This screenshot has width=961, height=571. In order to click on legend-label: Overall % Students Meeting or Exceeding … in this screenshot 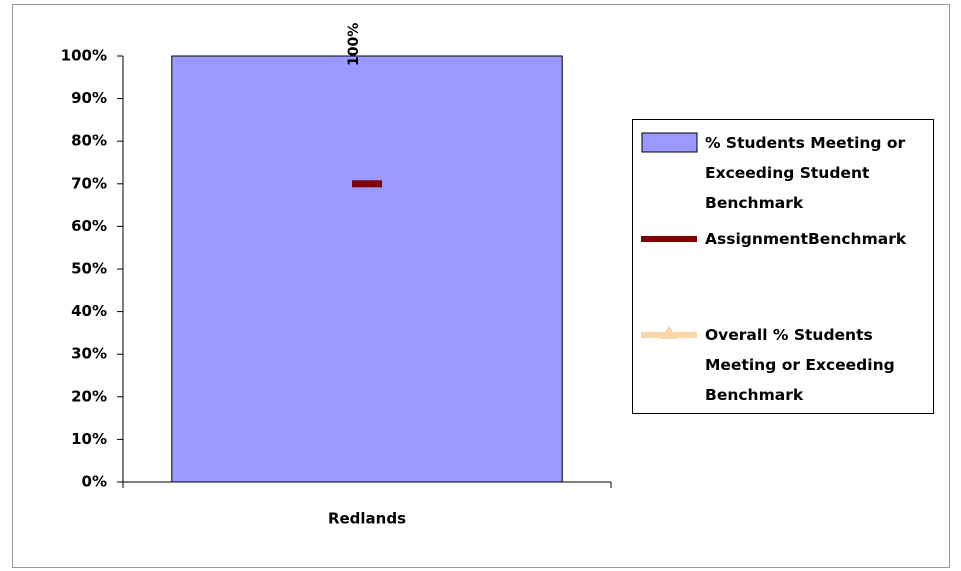, I will do `click(800, 365)`.